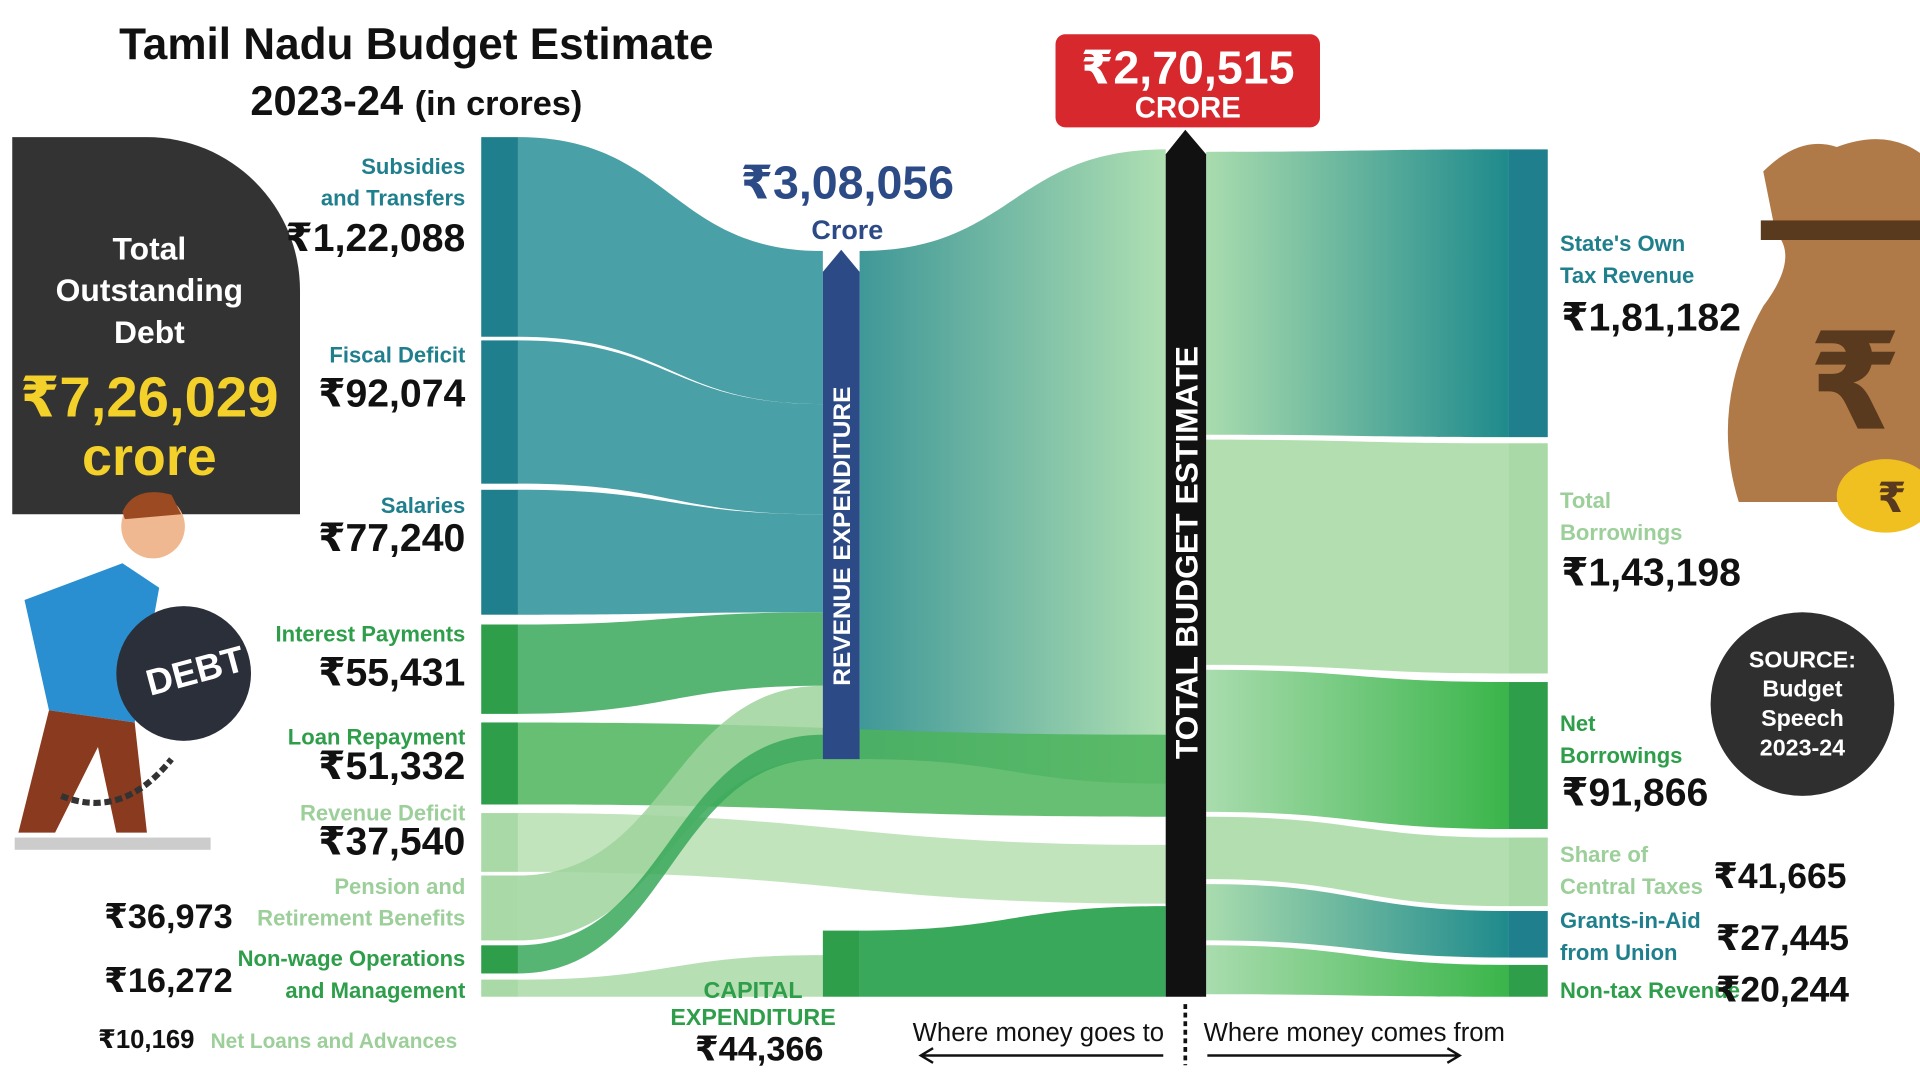  Describe the element at coordinates (376, 238) in the screenshot. I see `expenditure-amount: ₹1,22,088` at that location.